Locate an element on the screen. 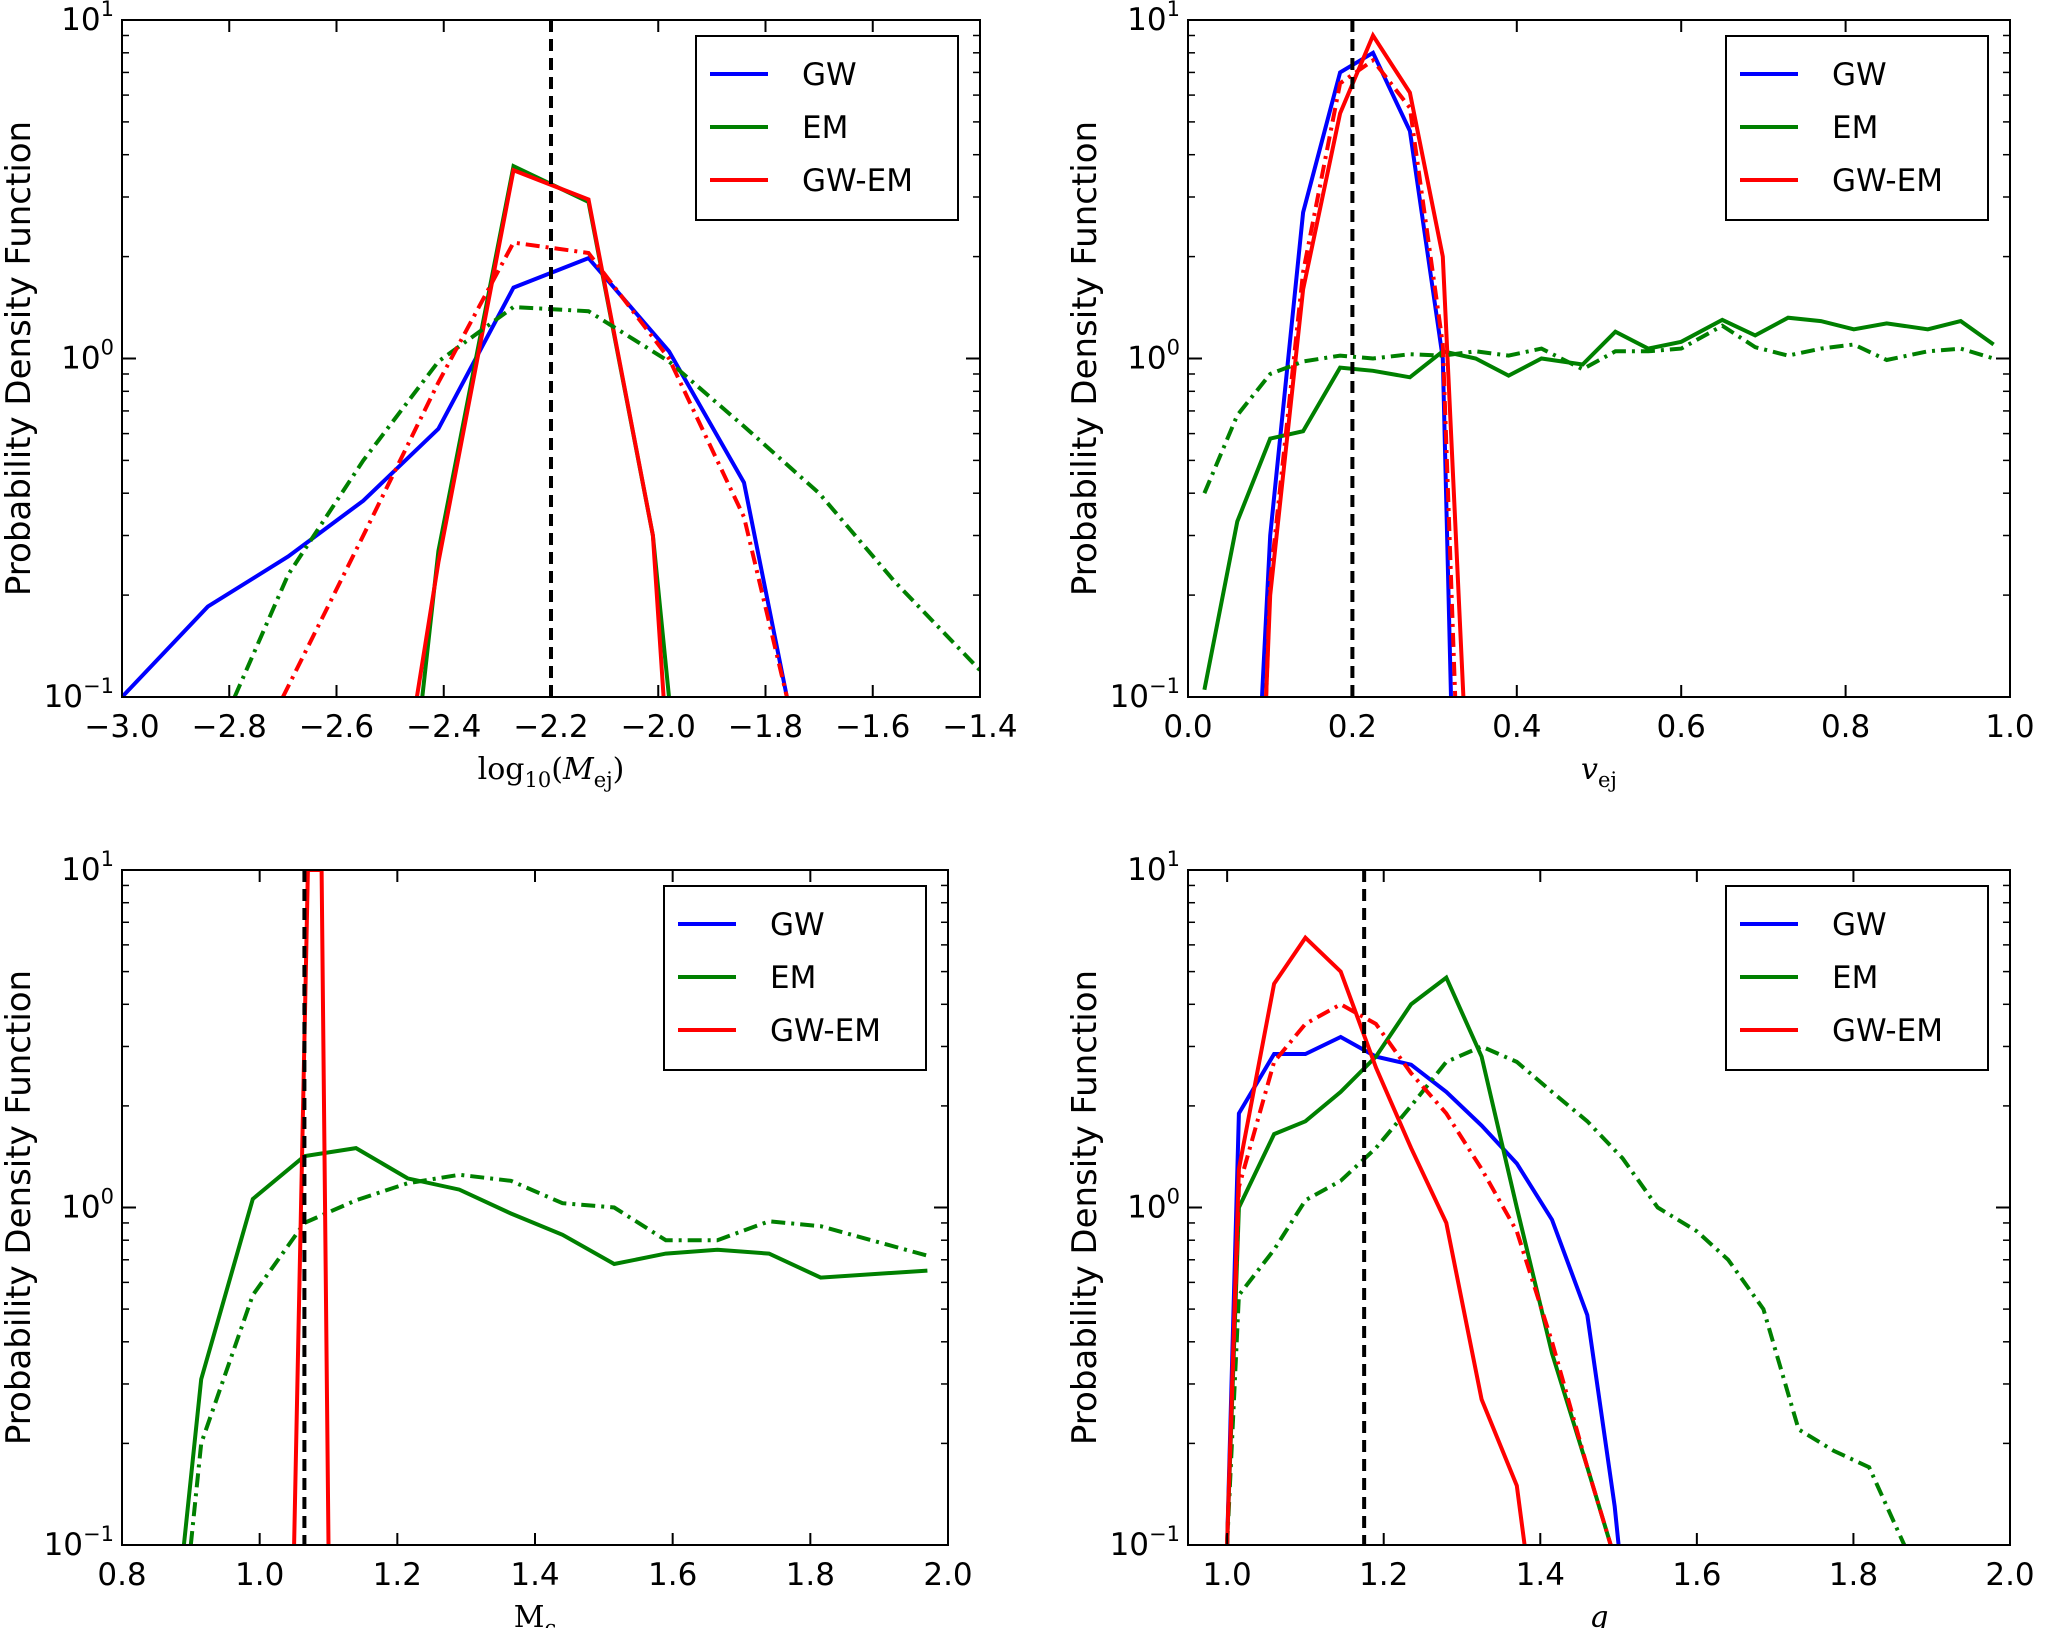 The height and width of the screenshot is (1628, 2050). x-tick-label: −2.2 is located at coordinates (550, 727).